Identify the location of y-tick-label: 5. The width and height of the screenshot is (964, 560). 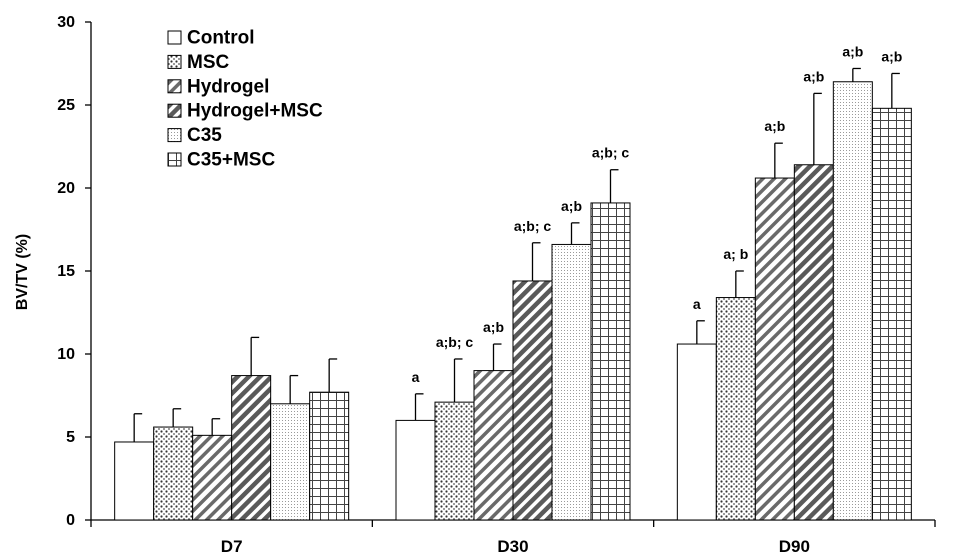
(70, 437).